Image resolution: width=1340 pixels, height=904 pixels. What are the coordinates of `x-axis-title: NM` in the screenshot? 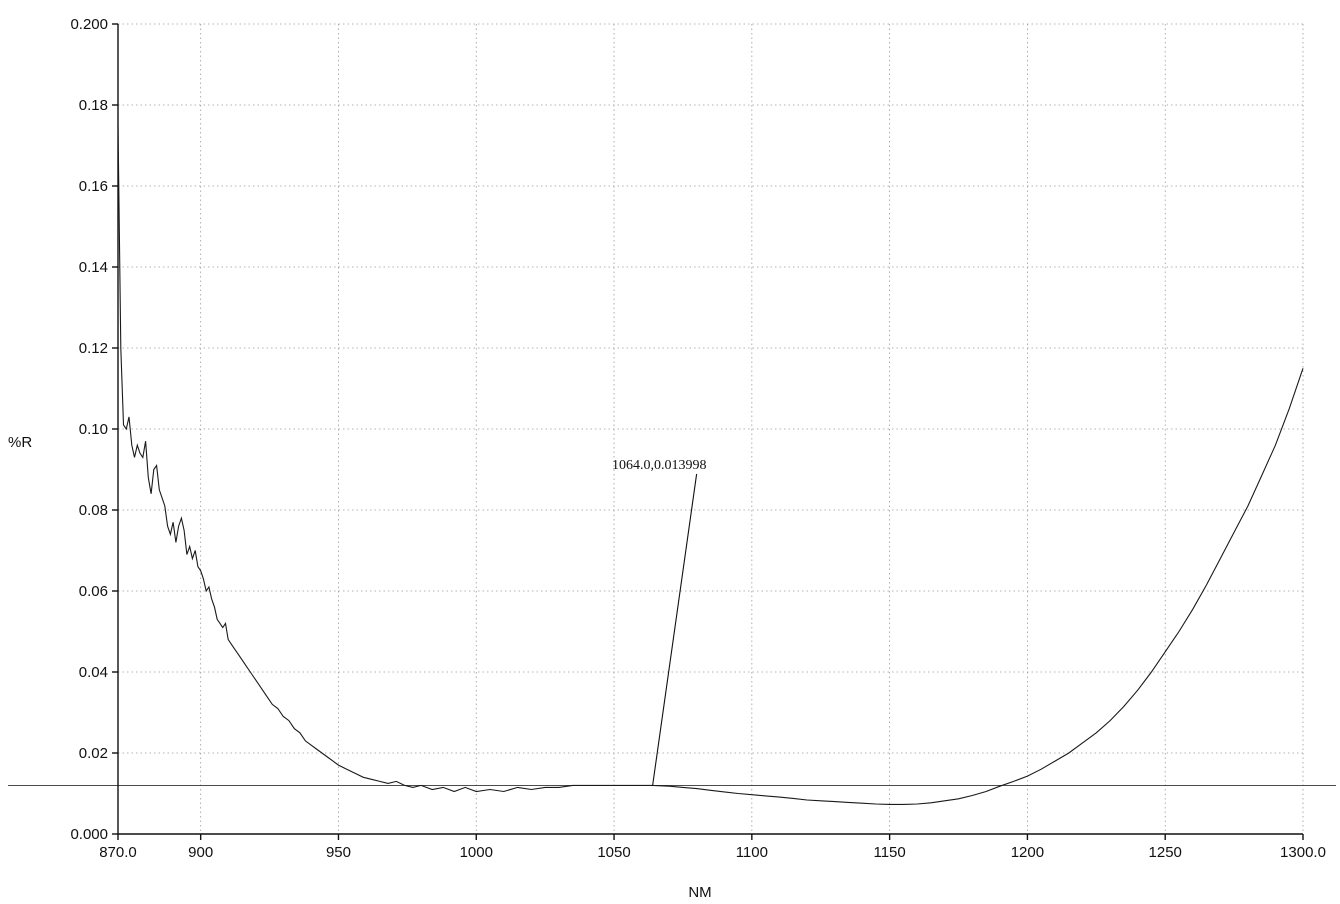 It's located at (699, 892).